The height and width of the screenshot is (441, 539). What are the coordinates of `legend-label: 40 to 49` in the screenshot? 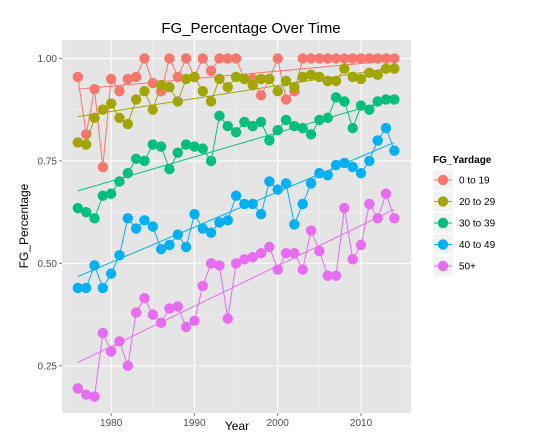 It's located at (477, 245).